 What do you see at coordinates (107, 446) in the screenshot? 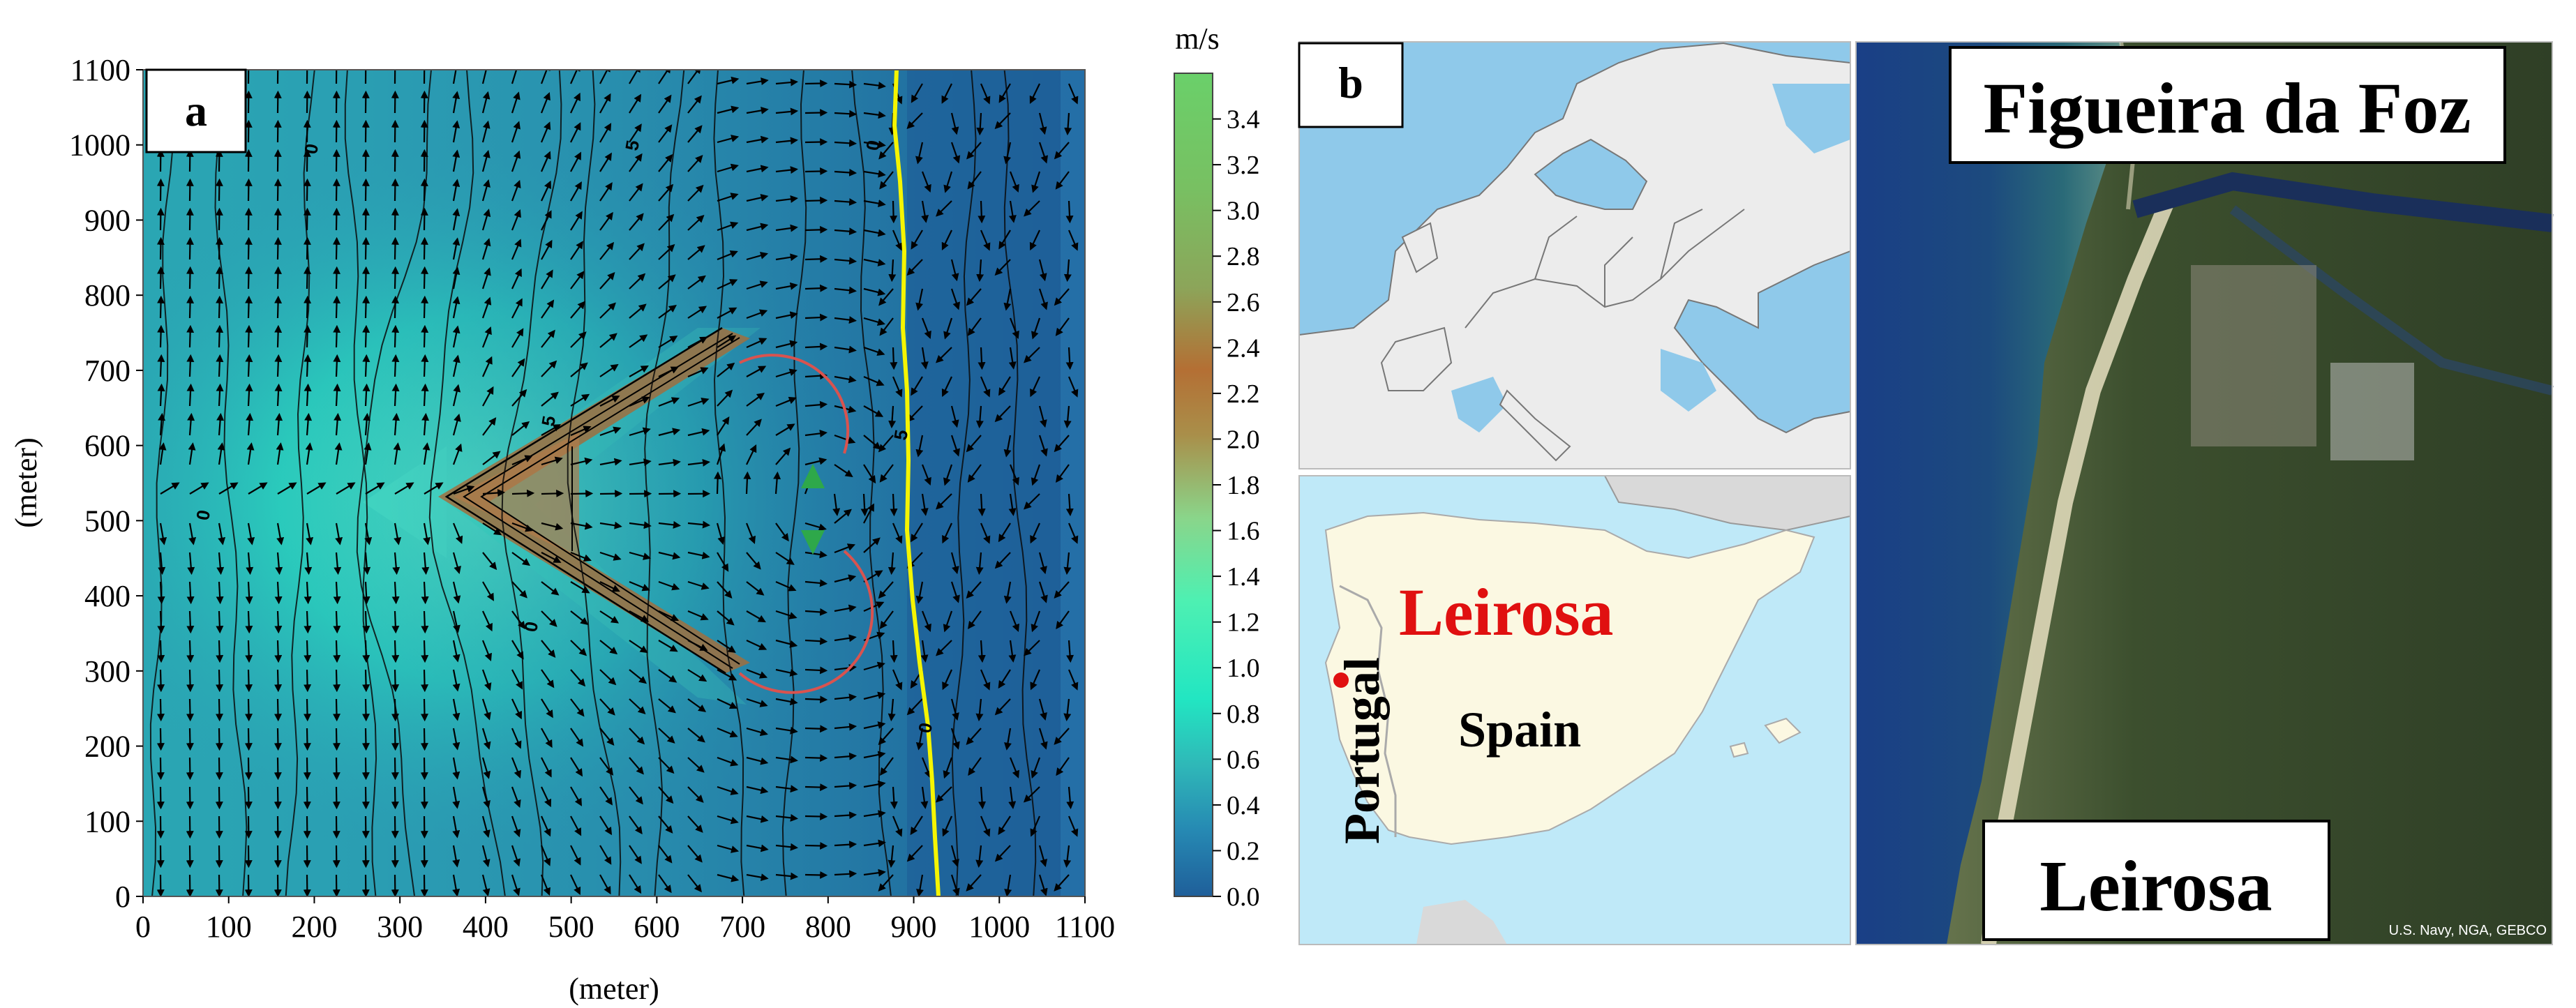
I see `y-tick-label: 600` at bounding box center [107, 446].